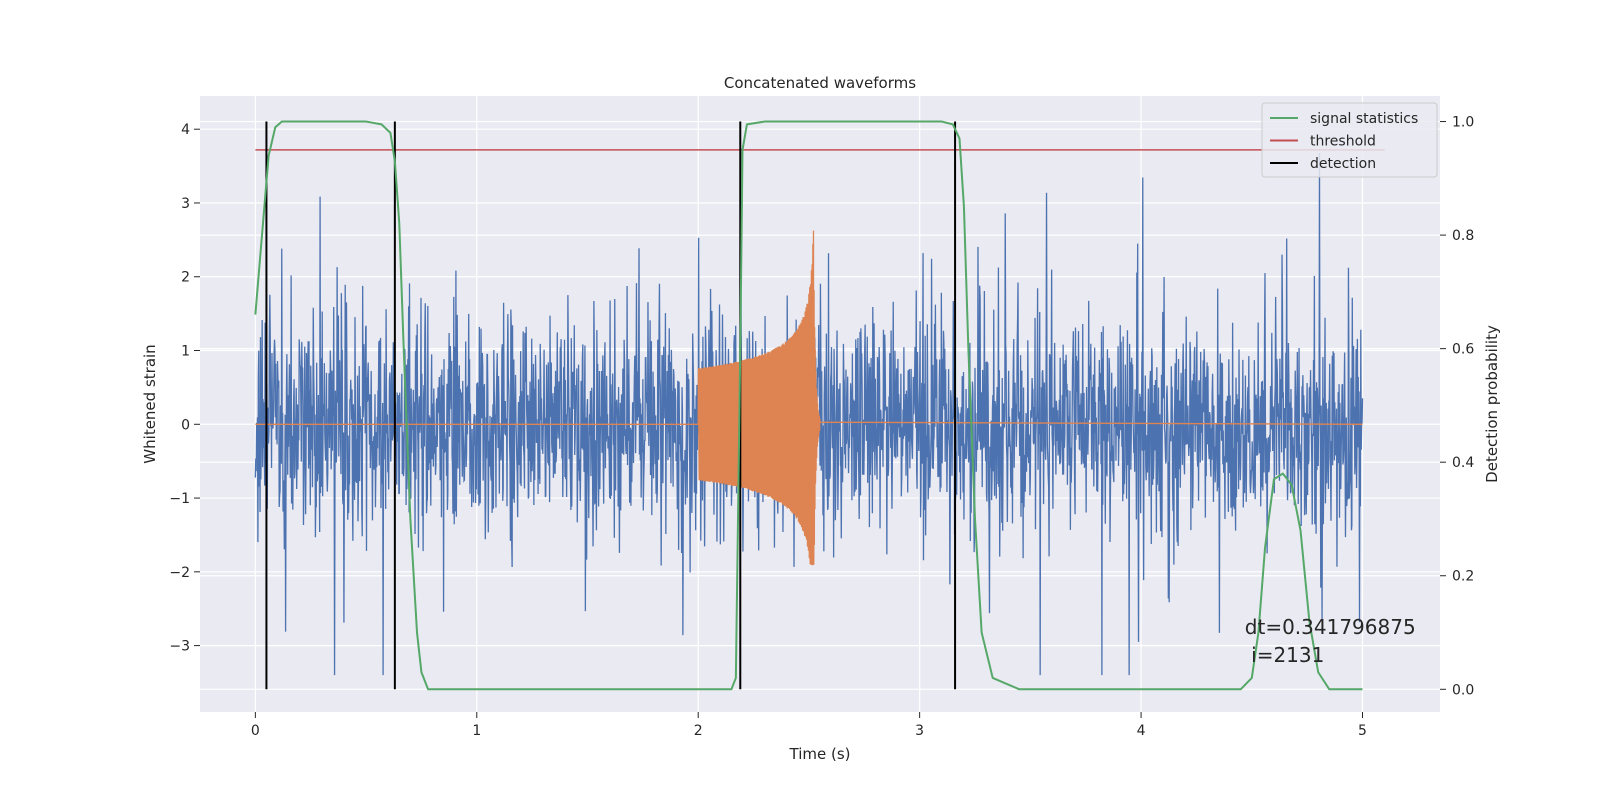  What do you see at coordinates (1285, 655) in the screenshot?
I see `annotation-text: i=2131` at bounding box center [1285, 655].